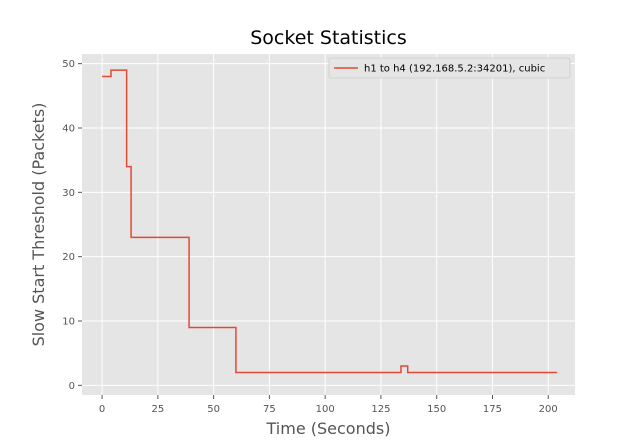  What do you see at coordinates (68, 322) in the screenshot?
I see `y-tick-label: 10` at bounding box center [68, 322].